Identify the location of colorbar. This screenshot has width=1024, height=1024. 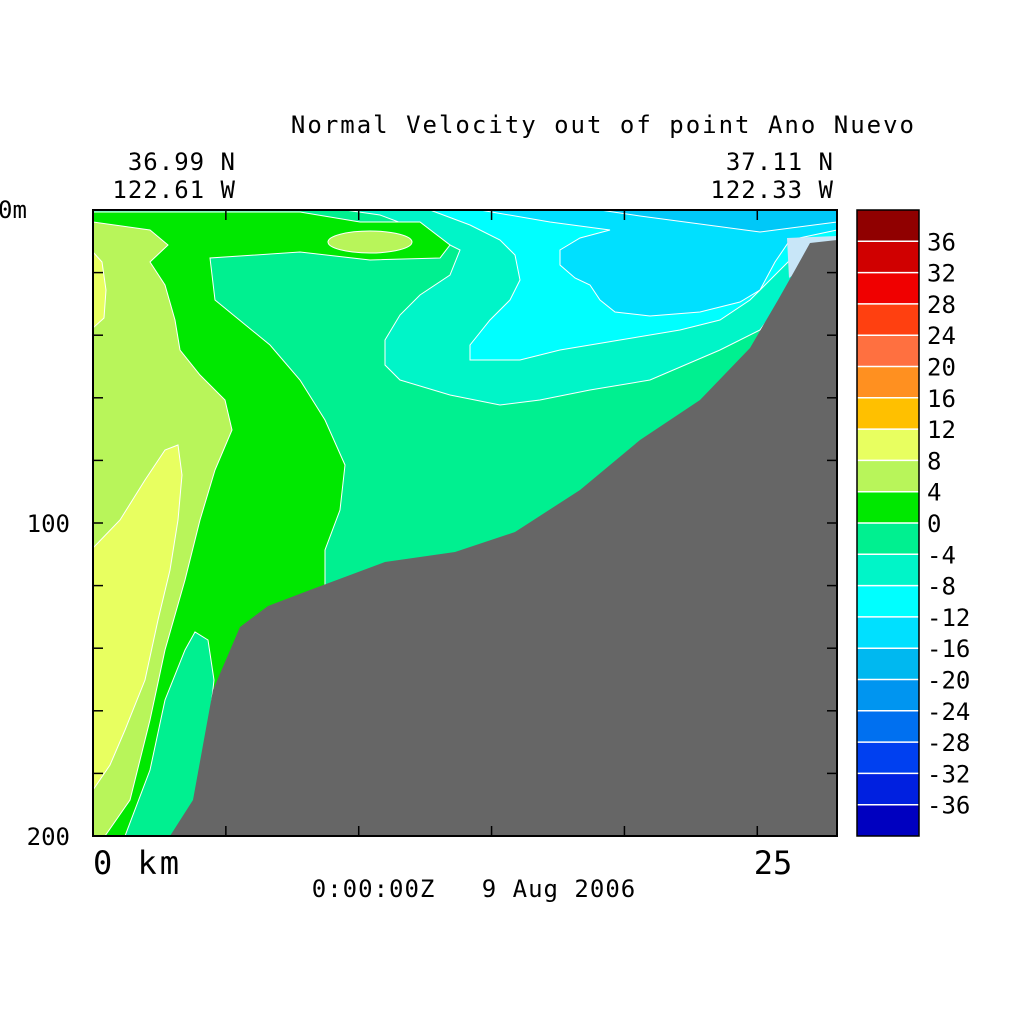
(888, 523).